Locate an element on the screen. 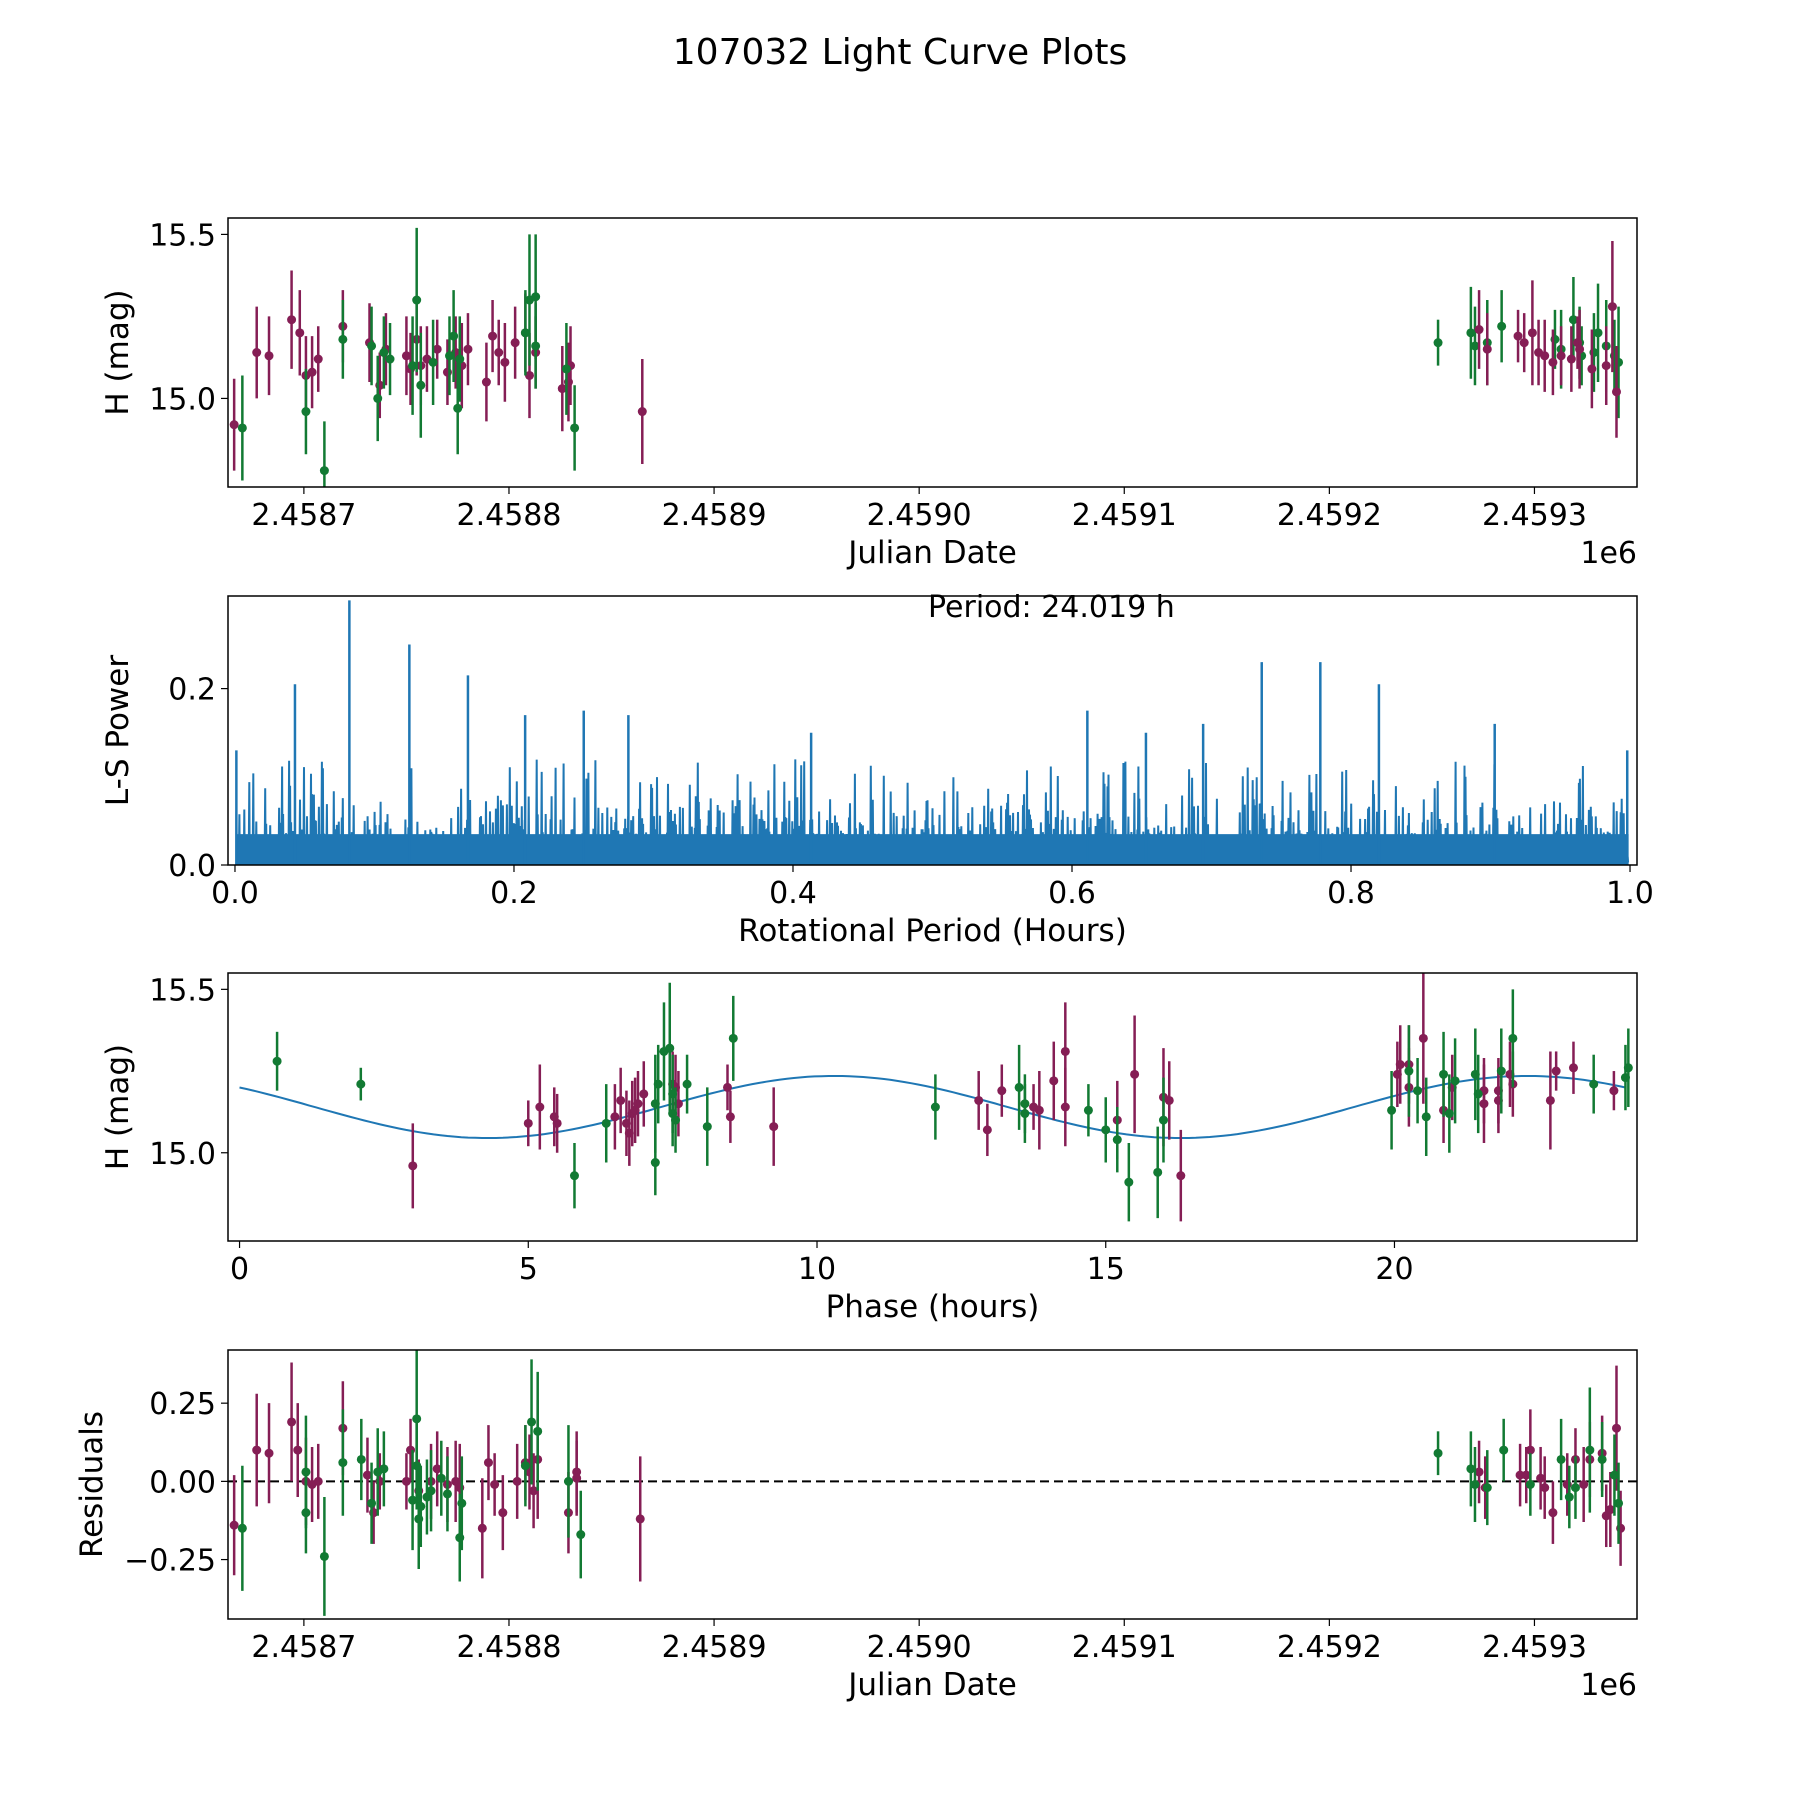 The height and width of the screenshot is (1800, 1800). x-tick-label: 2.4592 is located at coordinates (1329, 515).